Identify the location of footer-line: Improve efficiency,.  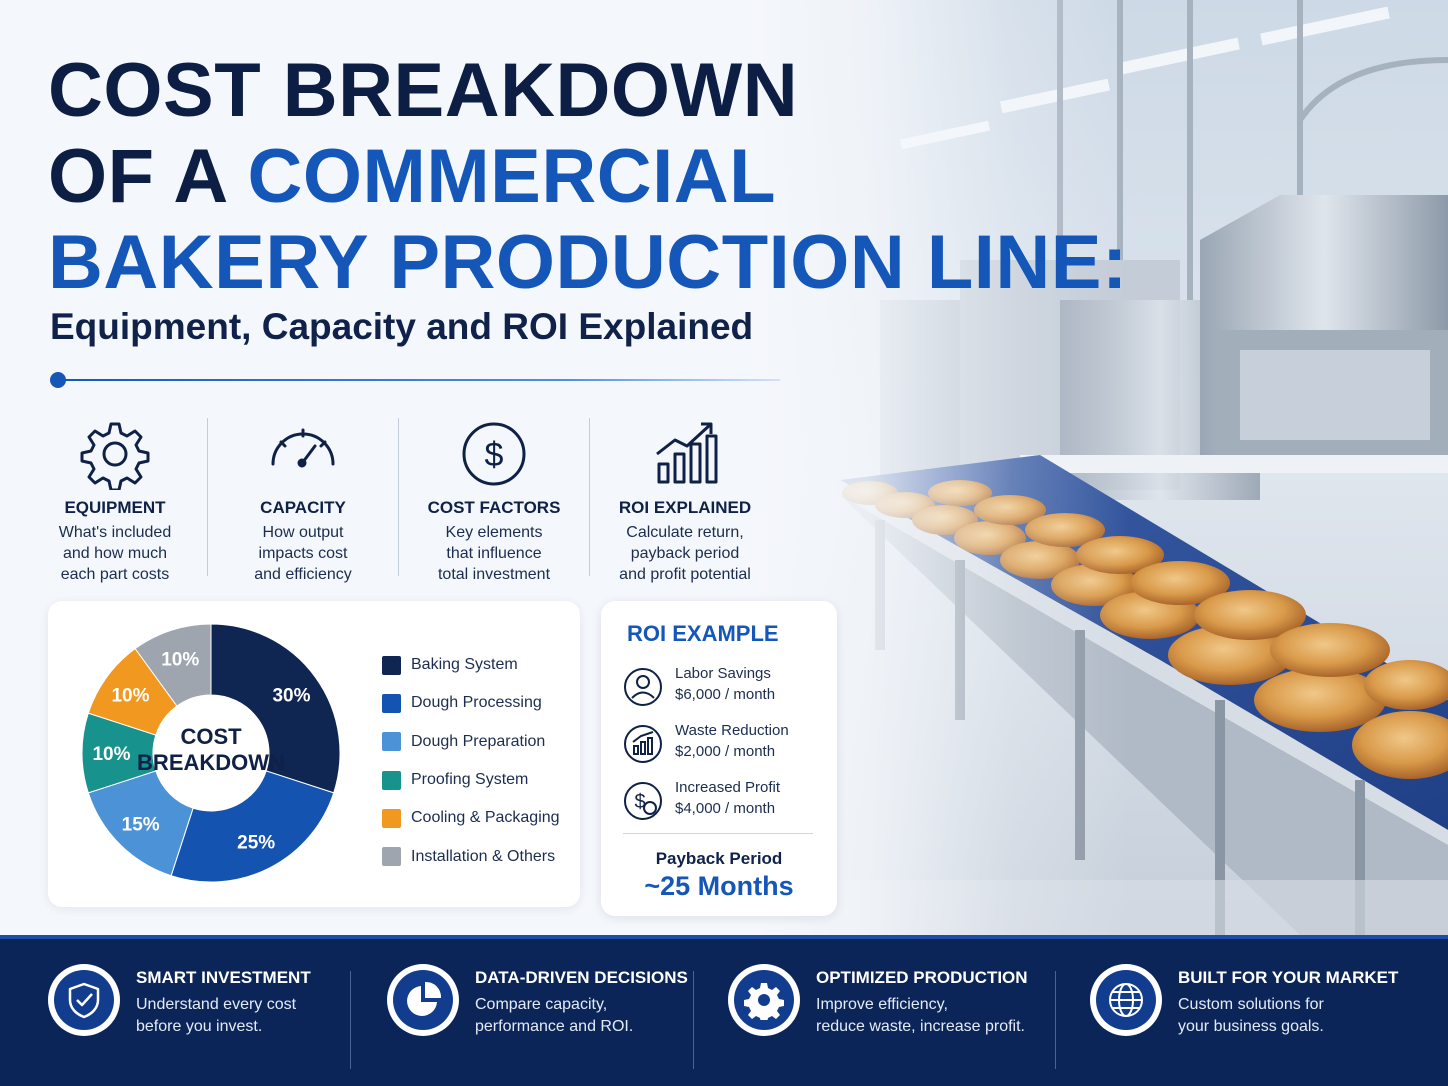
(882, 1004).